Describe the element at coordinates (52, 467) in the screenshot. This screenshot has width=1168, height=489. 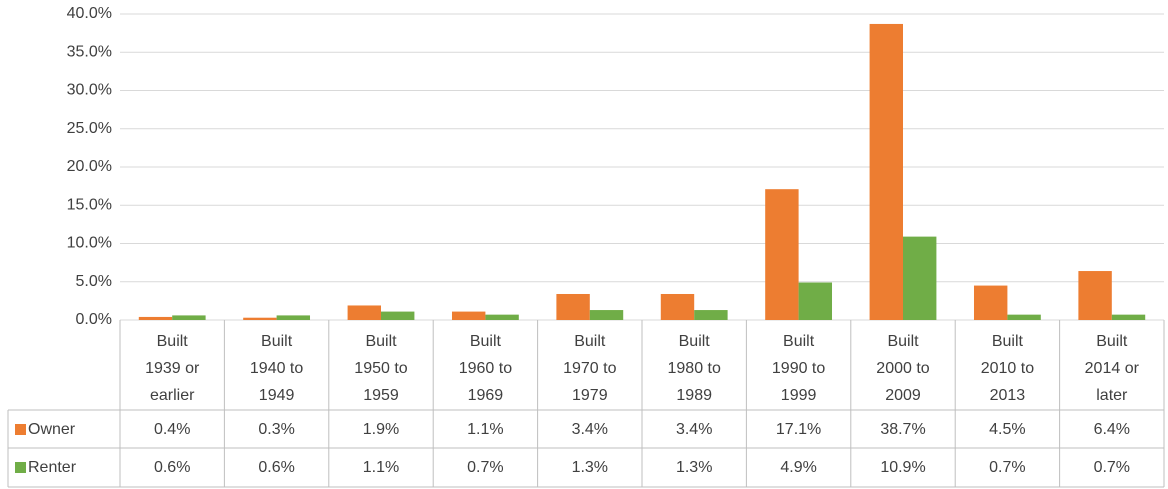
I see `legend-label: Renter` at that location.